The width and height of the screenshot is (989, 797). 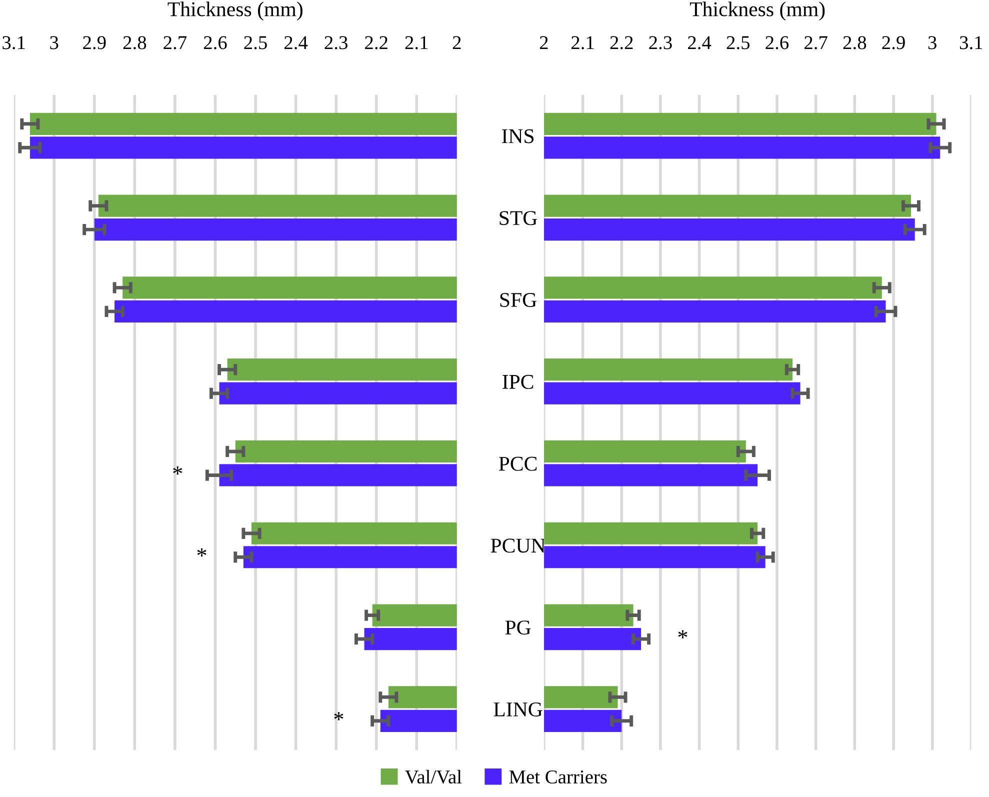 What do you see at coordinates (518, 300) in the screenshot?
I see `y-tick-label: SFG` at bounding box center [518, 300].